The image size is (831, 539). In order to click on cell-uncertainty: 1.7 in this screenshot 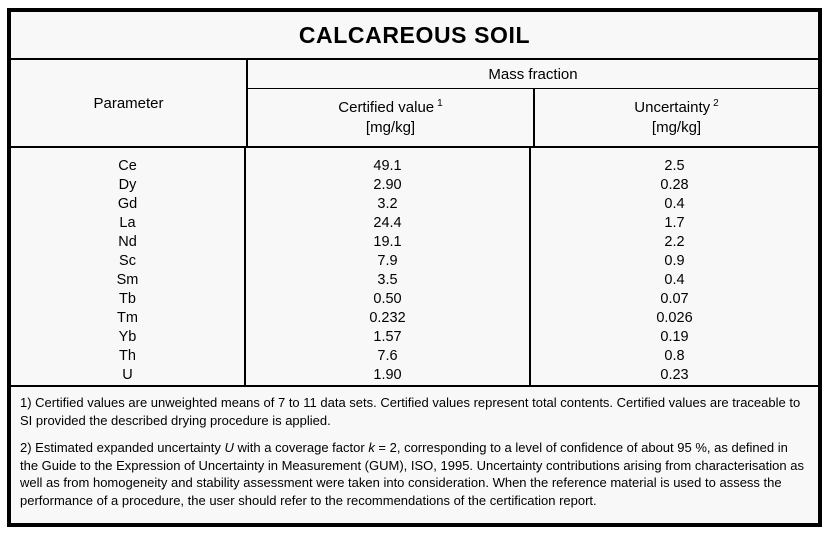, I will do `click(674, 223)`.